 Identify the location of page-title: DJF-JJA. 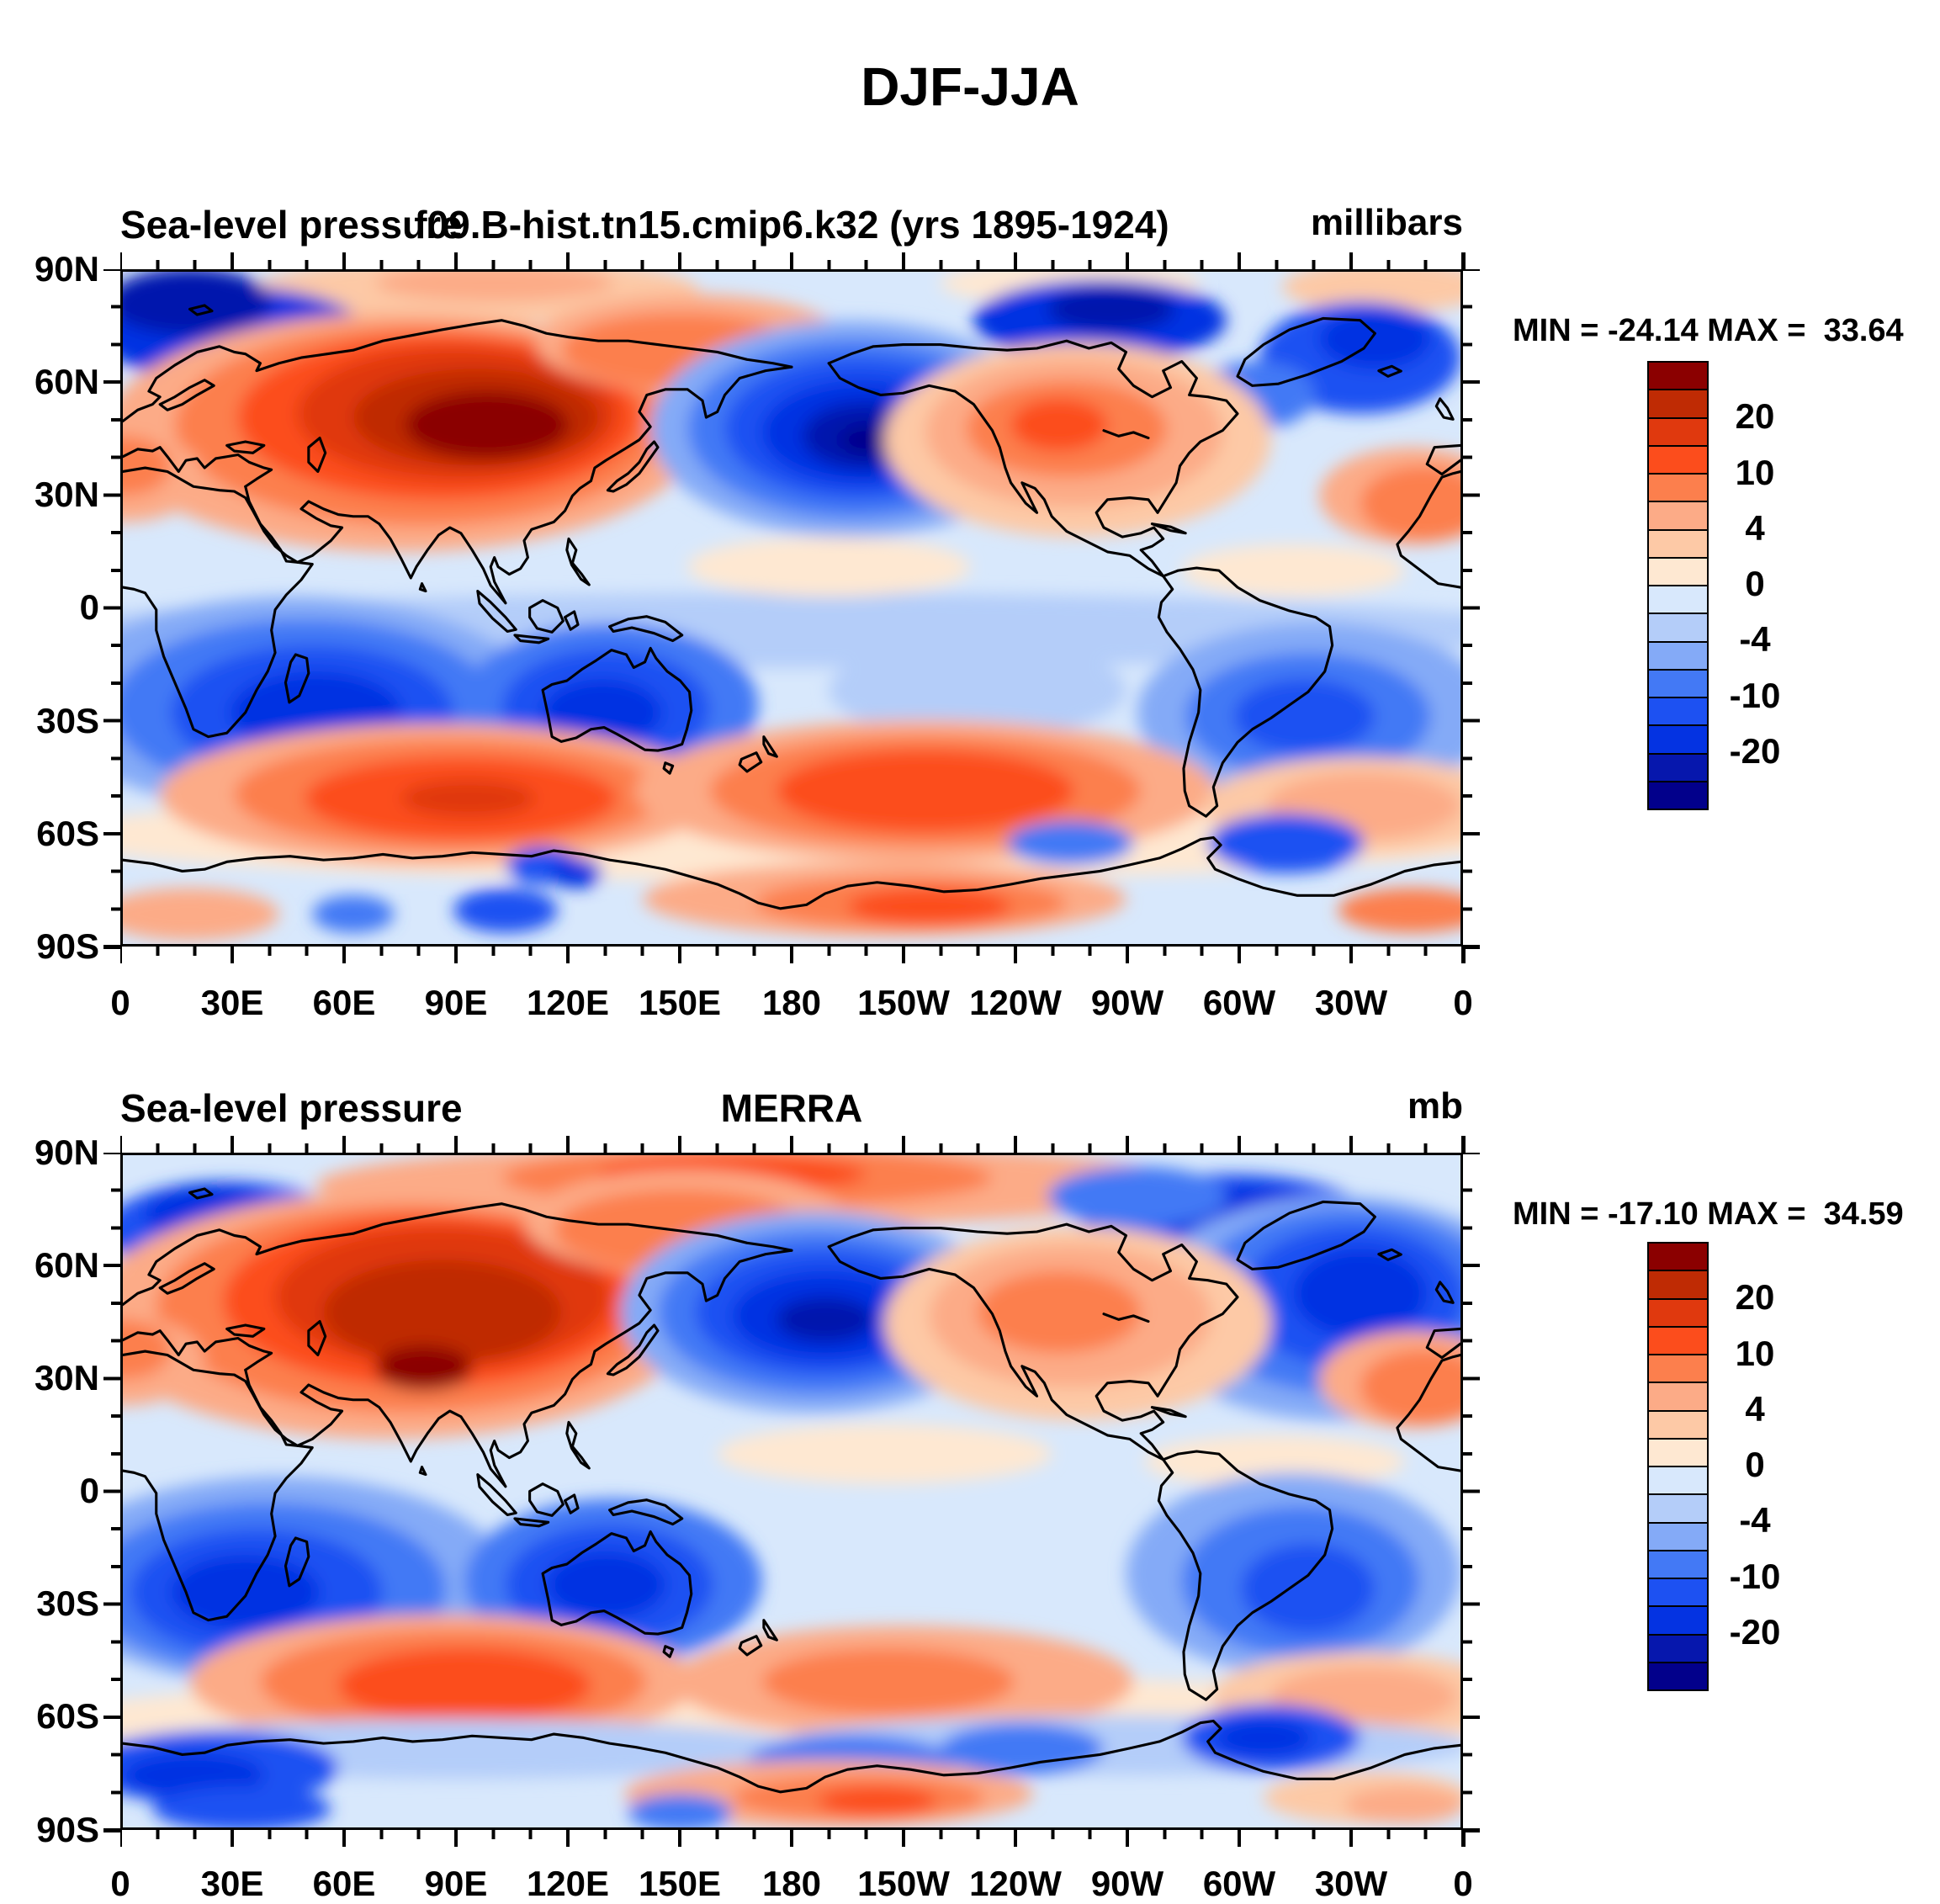
(970, 86).